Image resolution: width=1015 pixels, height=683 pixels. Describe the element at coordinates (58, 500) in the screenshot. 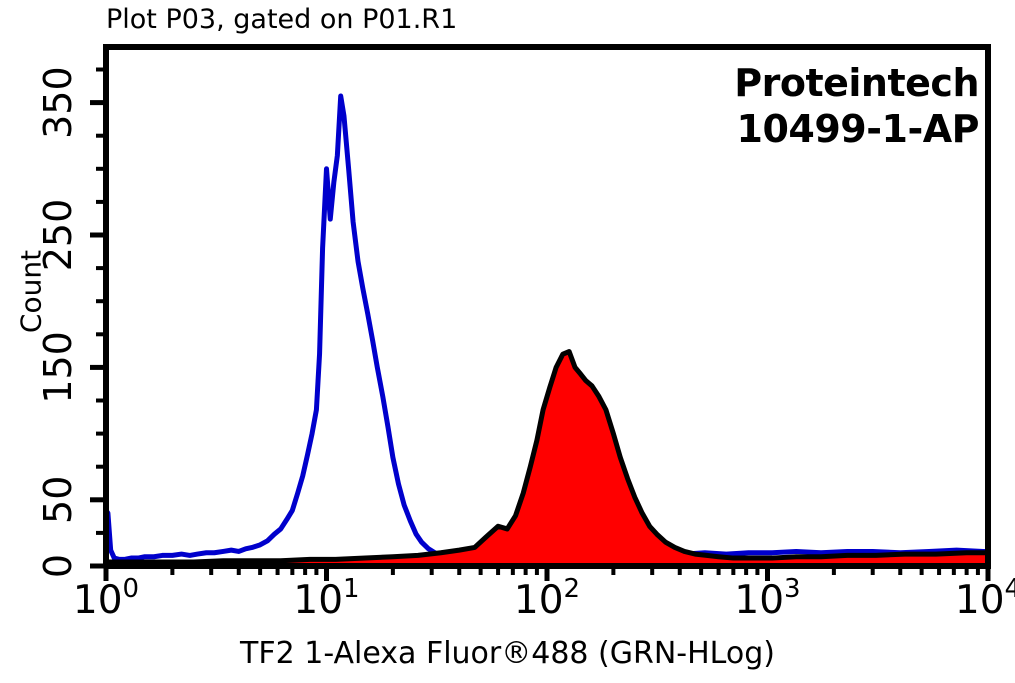

I see `svg-text: 50` at that location.